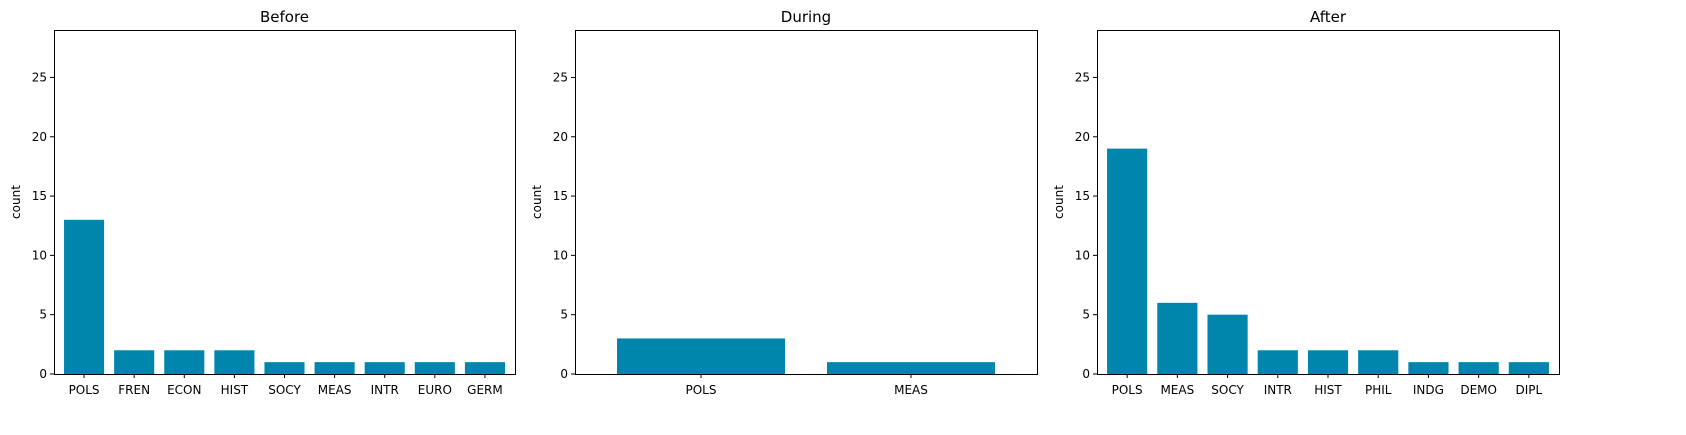  Describe the element at coordinates (1428, 390) in the screenshot. I see `x-tick-label: INDG` at that location.